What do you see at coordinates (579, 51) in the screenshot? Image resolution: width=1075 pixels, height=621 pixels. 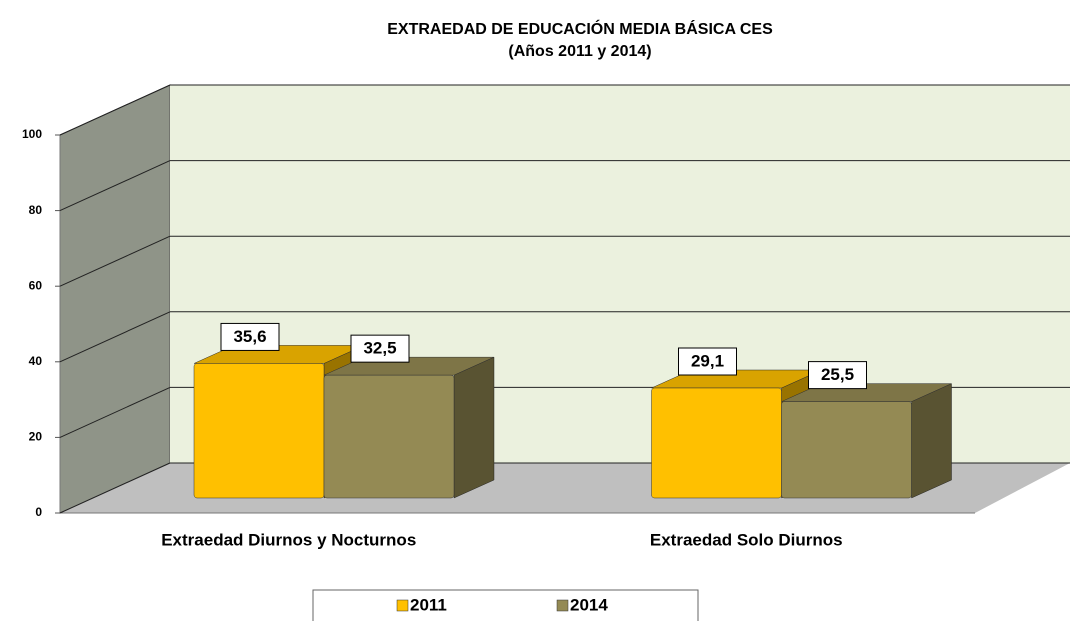 I see `chart-subtitle: (Años 2011 y 2014)` at bounding box center [579, 51].